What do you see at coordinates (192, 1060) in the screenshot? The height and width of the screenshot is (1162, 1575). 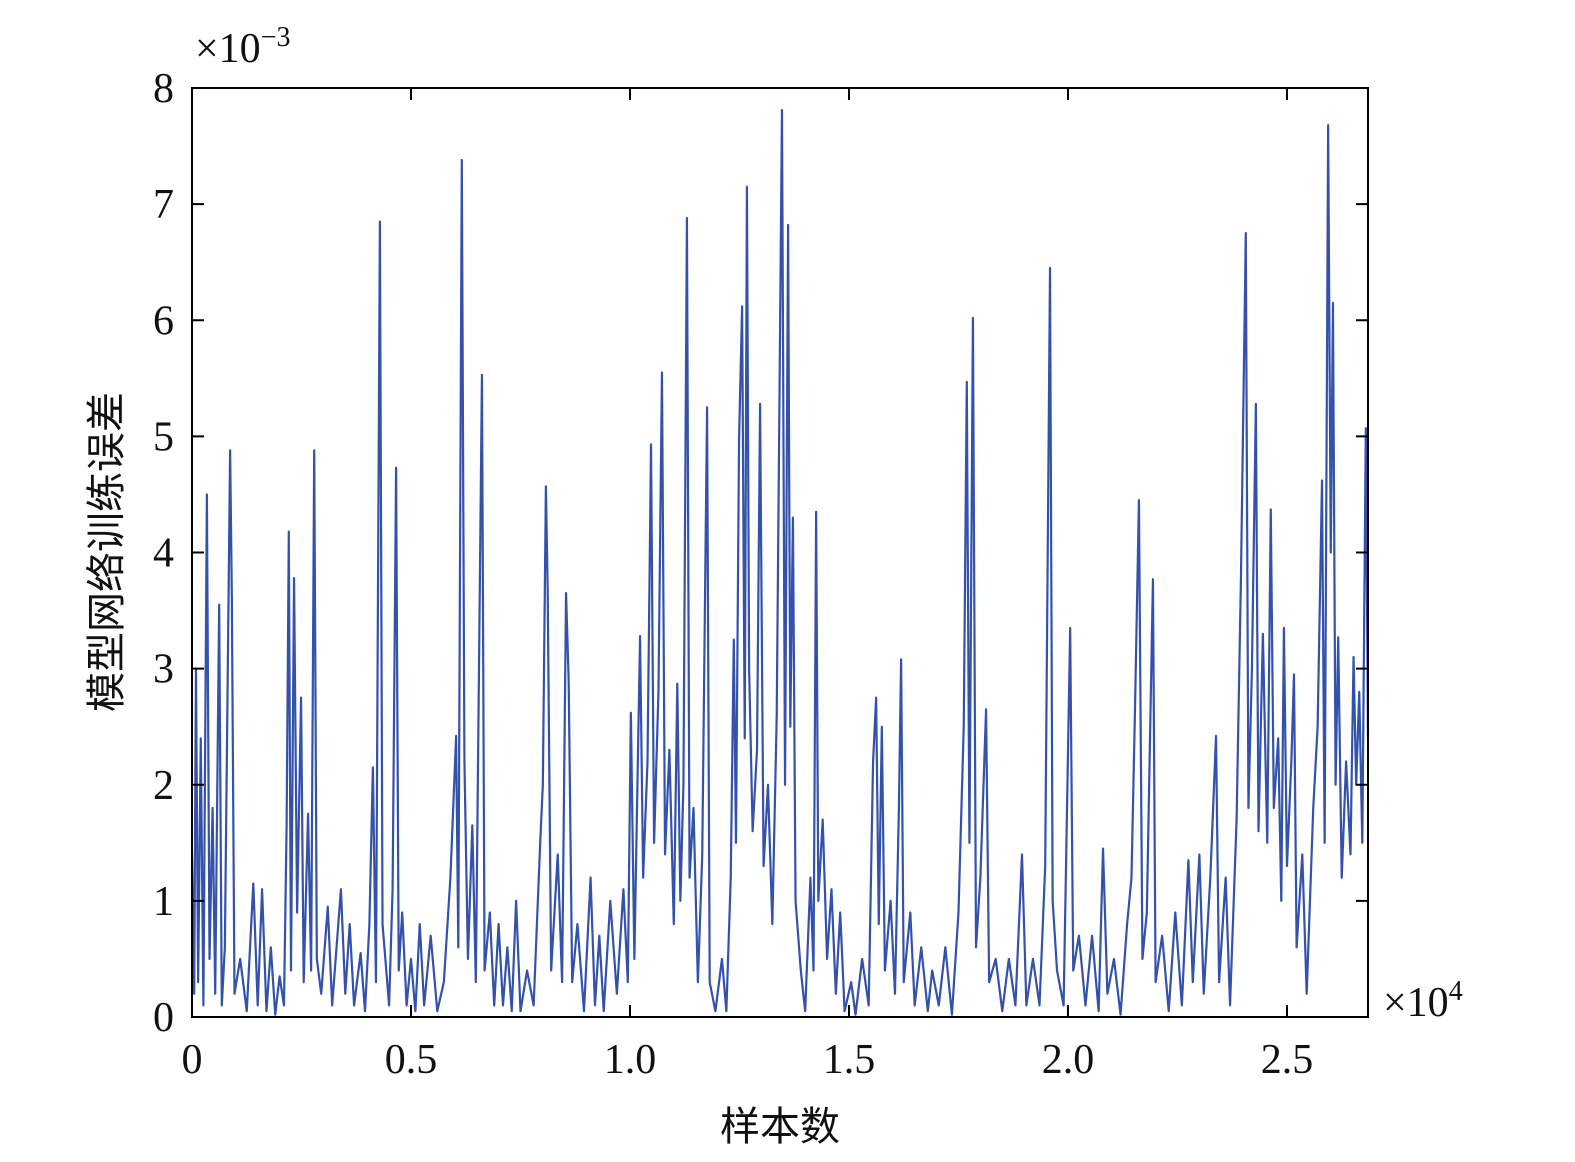 I see `x-tick-label: 0` at bounding box center [192, 1060].